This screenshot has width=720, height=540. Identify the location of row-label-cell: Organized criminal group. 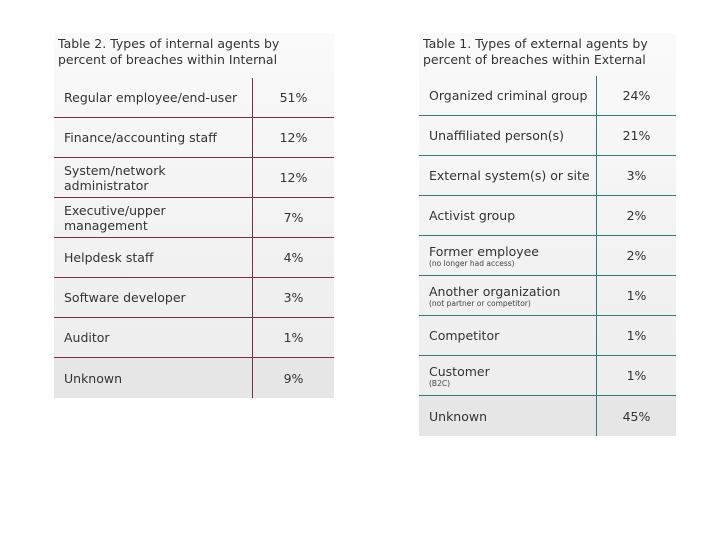
(508, 95).